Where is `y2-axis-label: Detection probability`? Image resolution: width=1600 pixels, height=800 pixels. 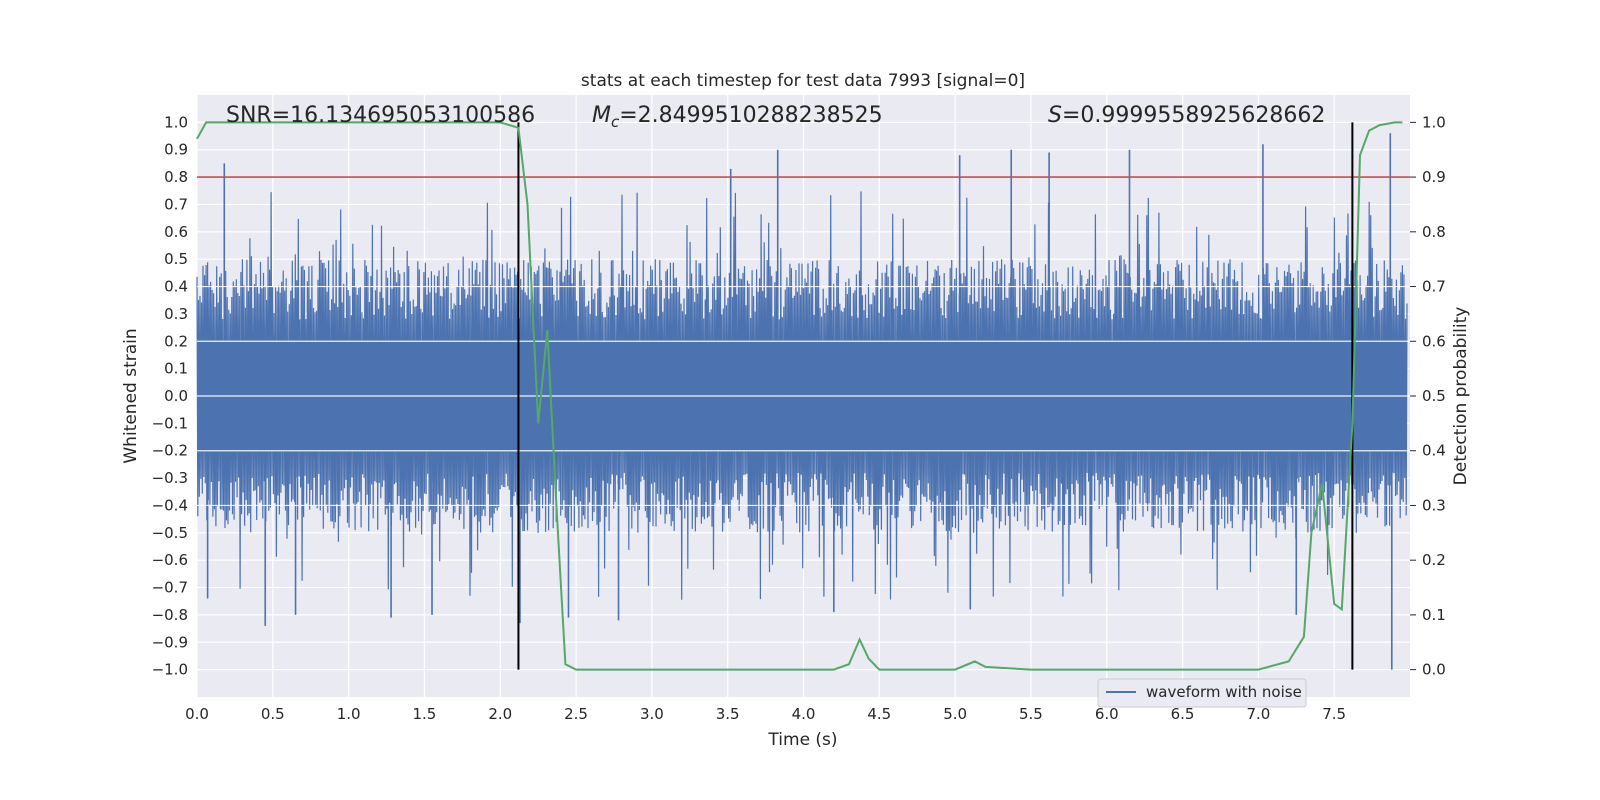
y2-axis-label: Detection probability is located at coordinates (1461, 396).